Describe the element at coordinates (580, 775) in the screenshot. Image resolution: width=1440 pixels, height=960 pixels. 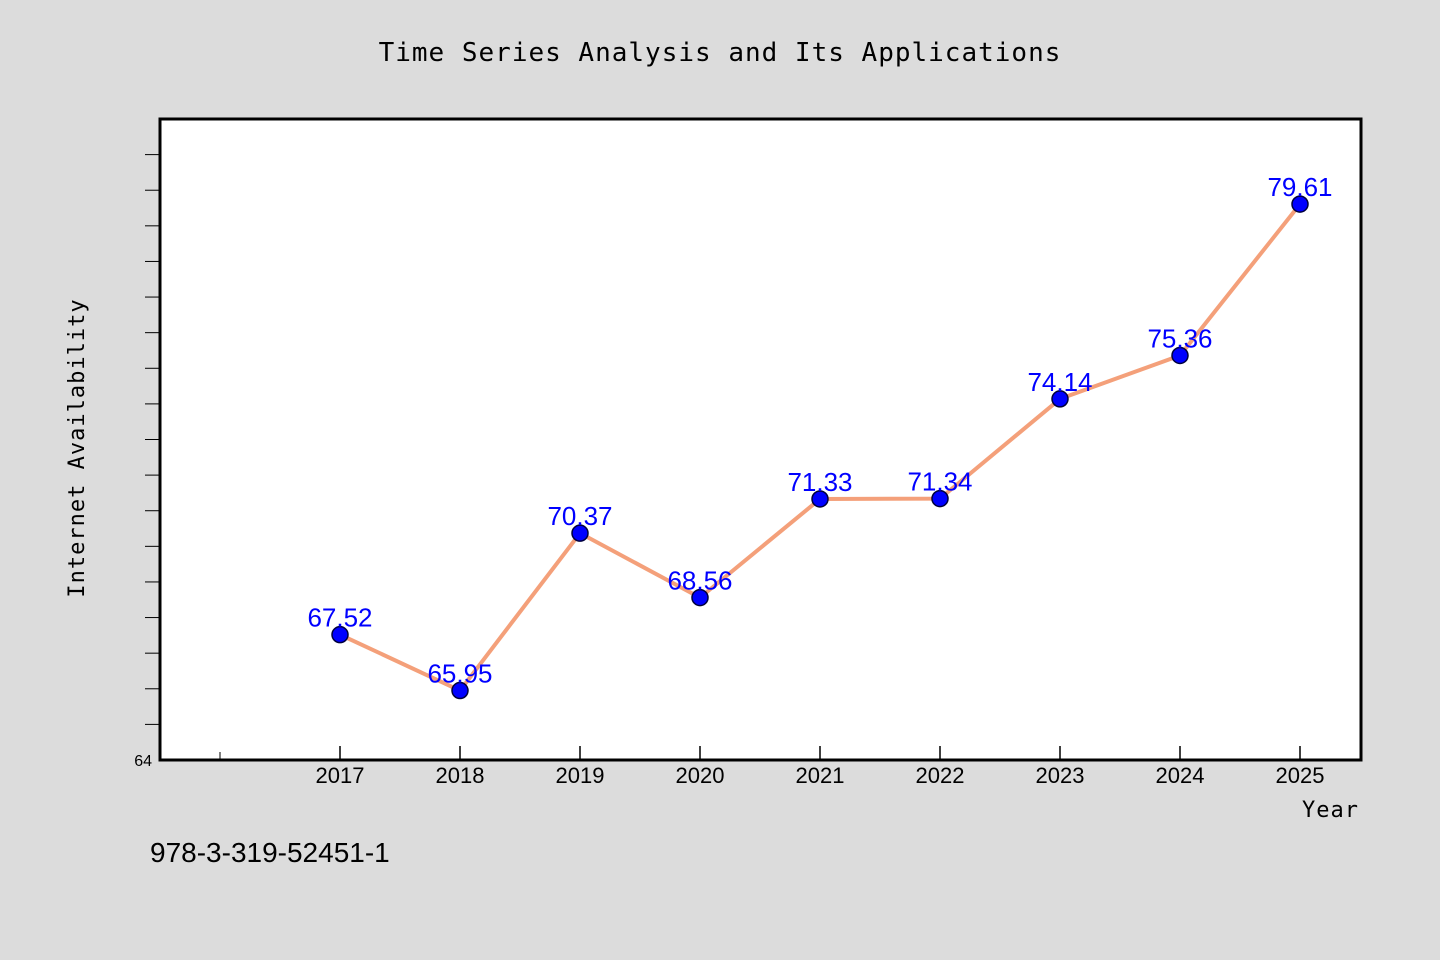
I see `x-tick-label: 2019` at that location.